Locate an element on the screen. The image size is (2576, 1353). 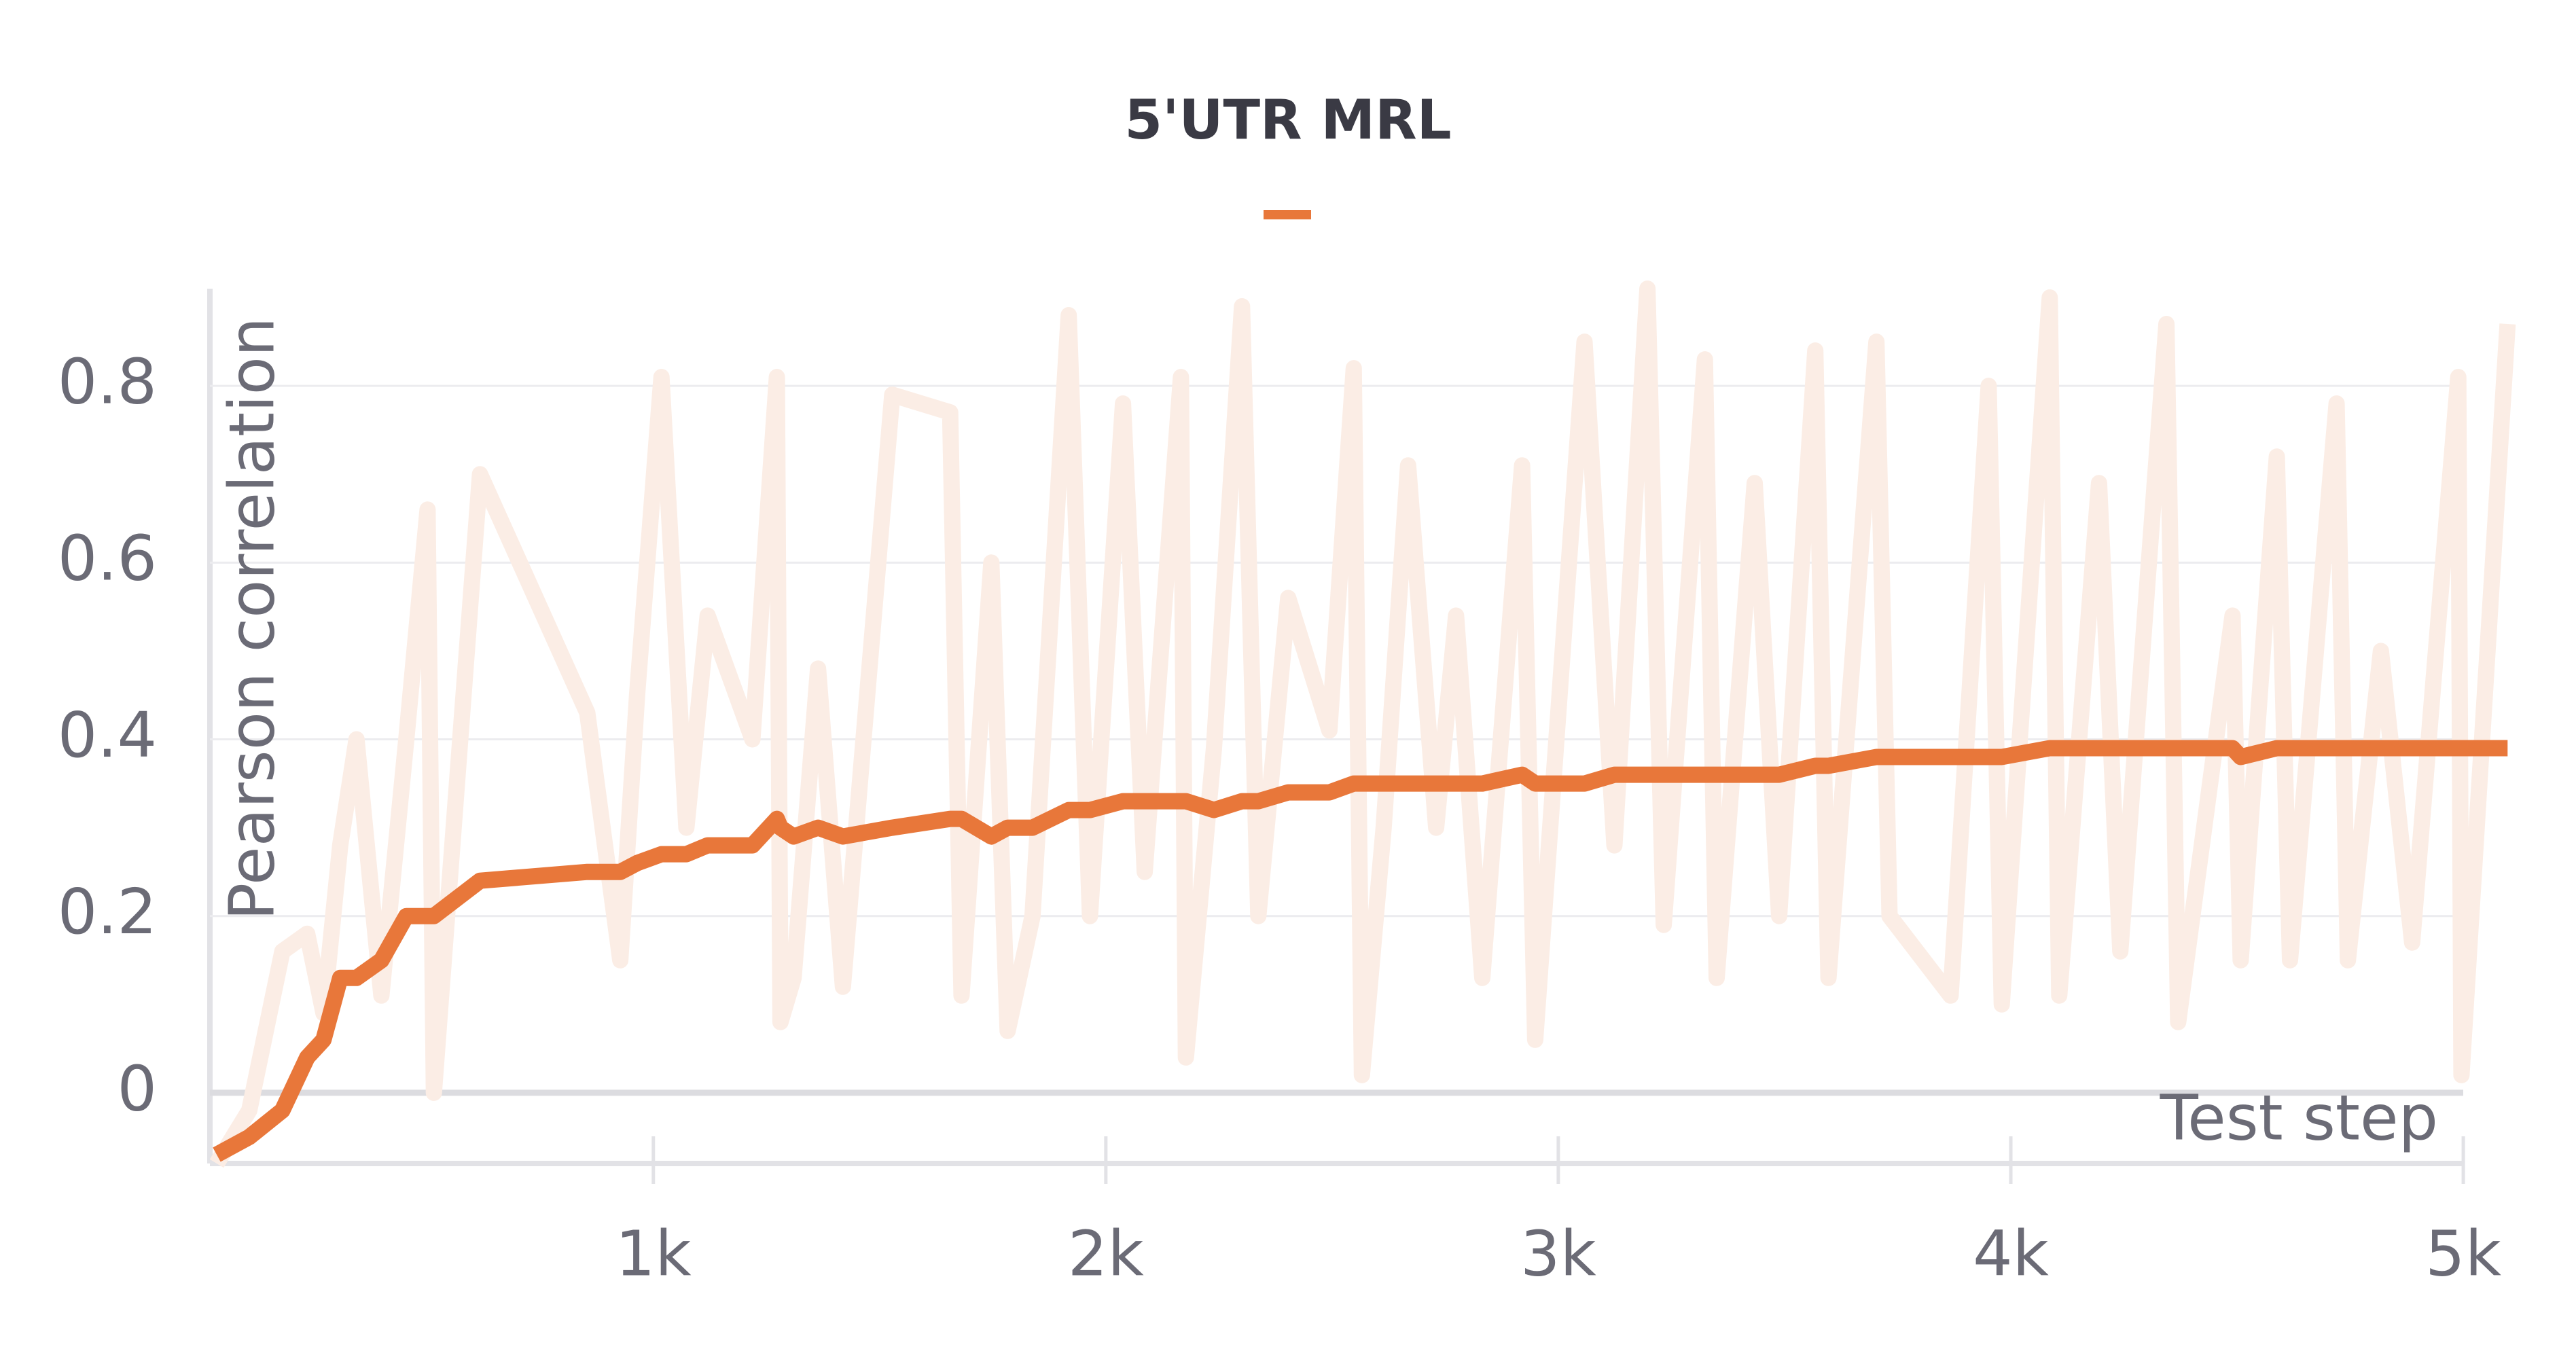
y-tick-label: 0 is located at coordinates (137, 1088).